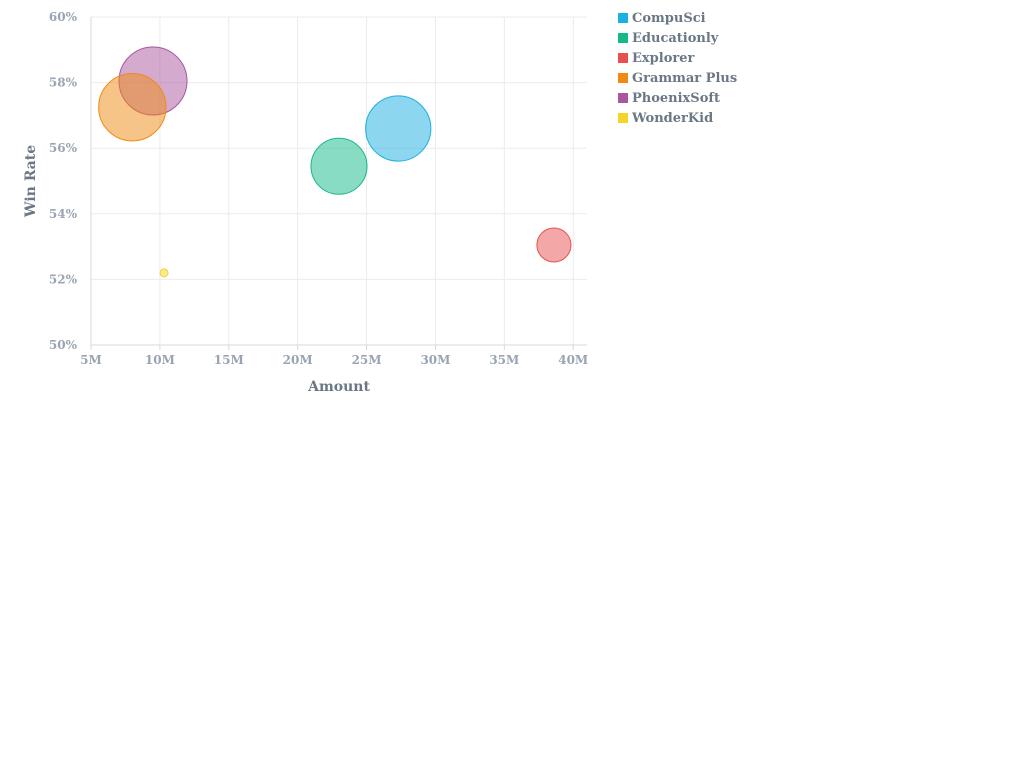 The width and height of the screenshot is (1024, 772). I want to click on bubble-compusci, so click(398, 128).